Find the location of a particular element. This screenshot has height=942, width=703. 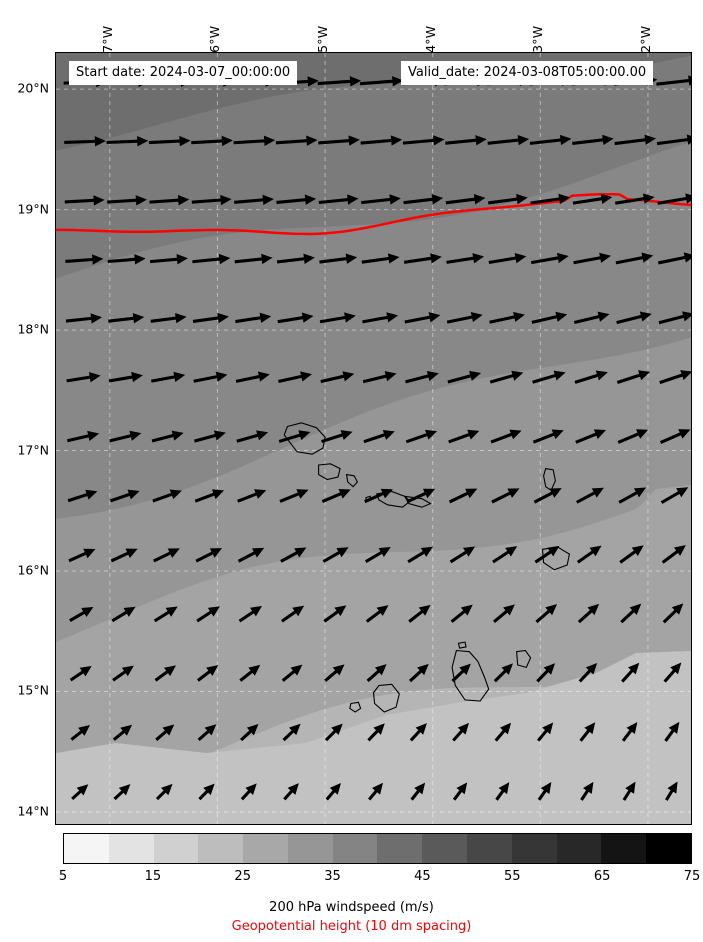

colorbar-tick-15: 15 is located at coordinates (153, 876).